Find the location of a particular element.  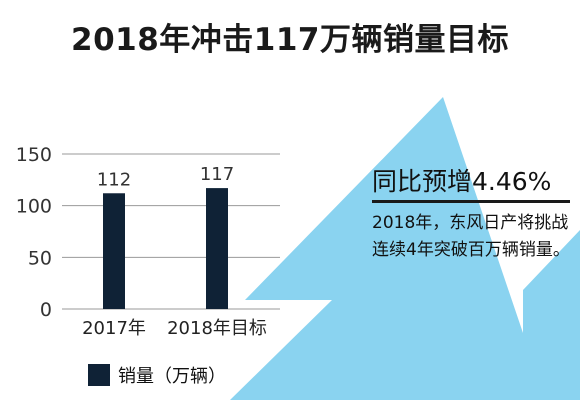

bar-data-labels: 112 117 is located at coordinates (165, 177).